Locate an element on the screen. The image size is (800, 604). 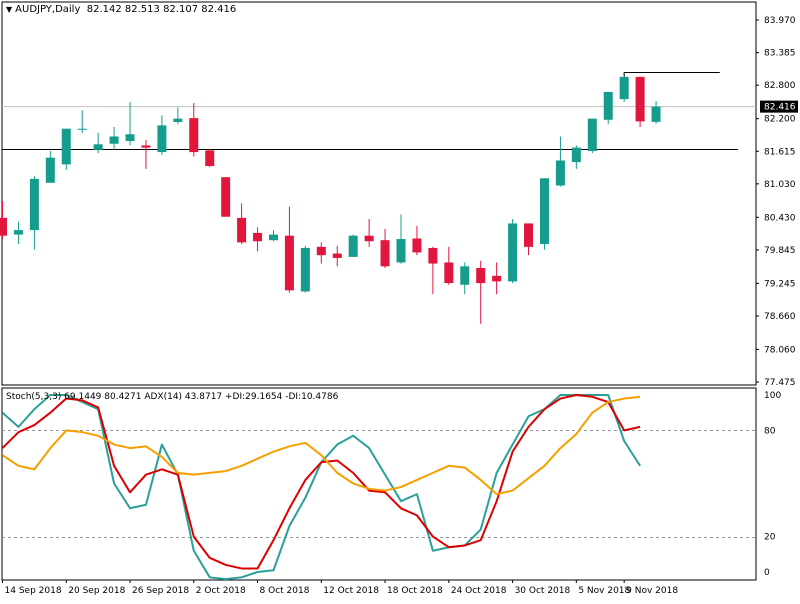
series-line-adx is located at coordinates (321, 445).